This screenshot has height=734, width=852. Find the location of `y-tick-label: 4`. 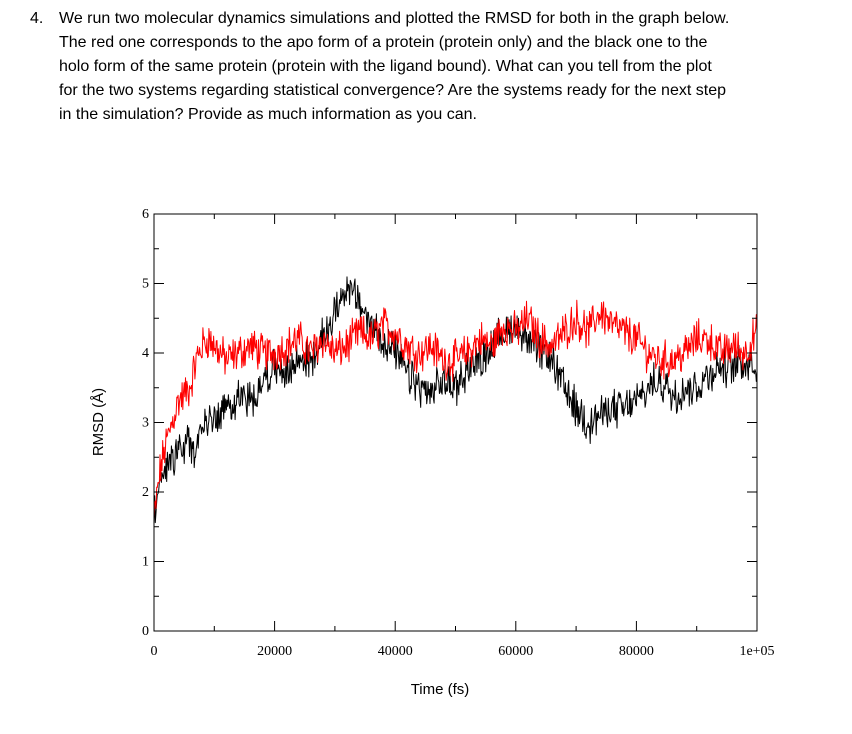

y-tick-label: 4 is located at coordinates (145, 353).